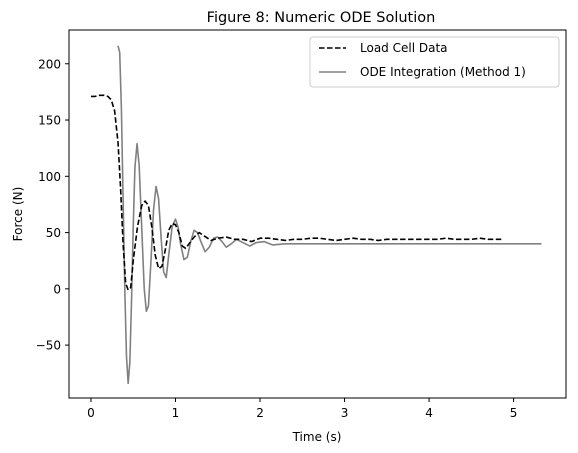 This screenshot has width=578, height=453. Describe the element at coordinates (443, 72) in the screenshot. I see `legend-label-ode: ODE Integration (Method 1)` at that location.